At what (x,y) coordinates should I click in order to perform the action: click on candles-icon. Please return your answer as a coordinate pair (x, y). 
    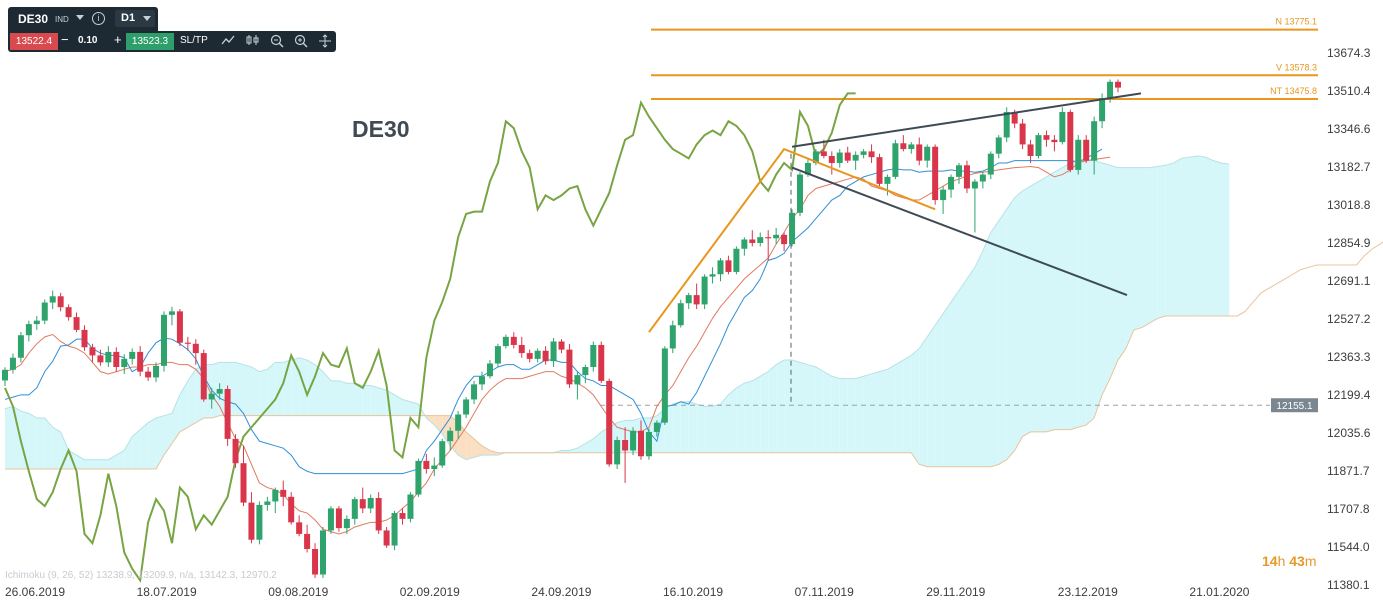
    Looking at the image, I should click on (253, 41).